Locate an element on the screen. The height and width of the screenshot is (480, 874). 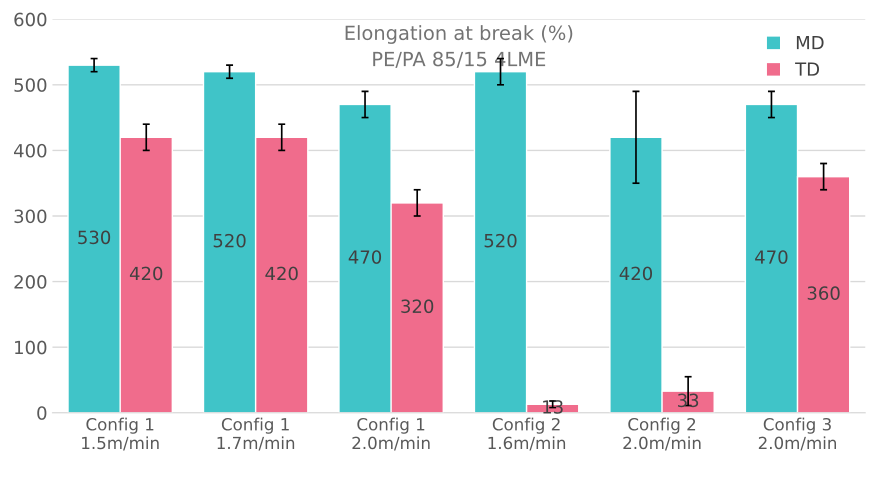
y-tick-label: 500 is located at coordinates (30, 85).